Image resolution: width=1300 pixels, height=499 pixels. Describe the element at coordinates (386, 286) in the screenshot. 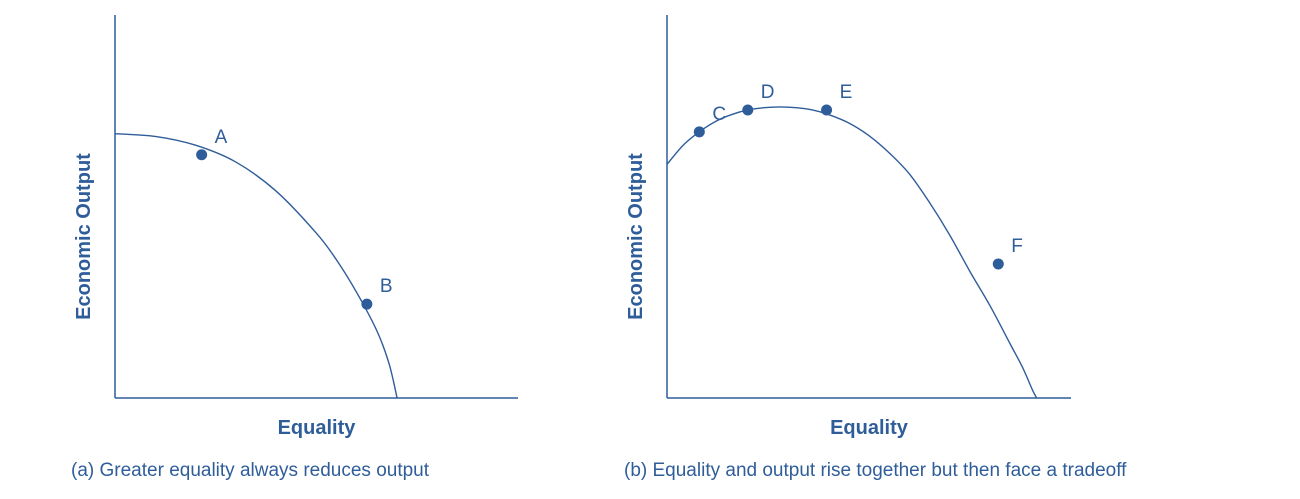

I see `panel-a-point-label-b: B` at that location.